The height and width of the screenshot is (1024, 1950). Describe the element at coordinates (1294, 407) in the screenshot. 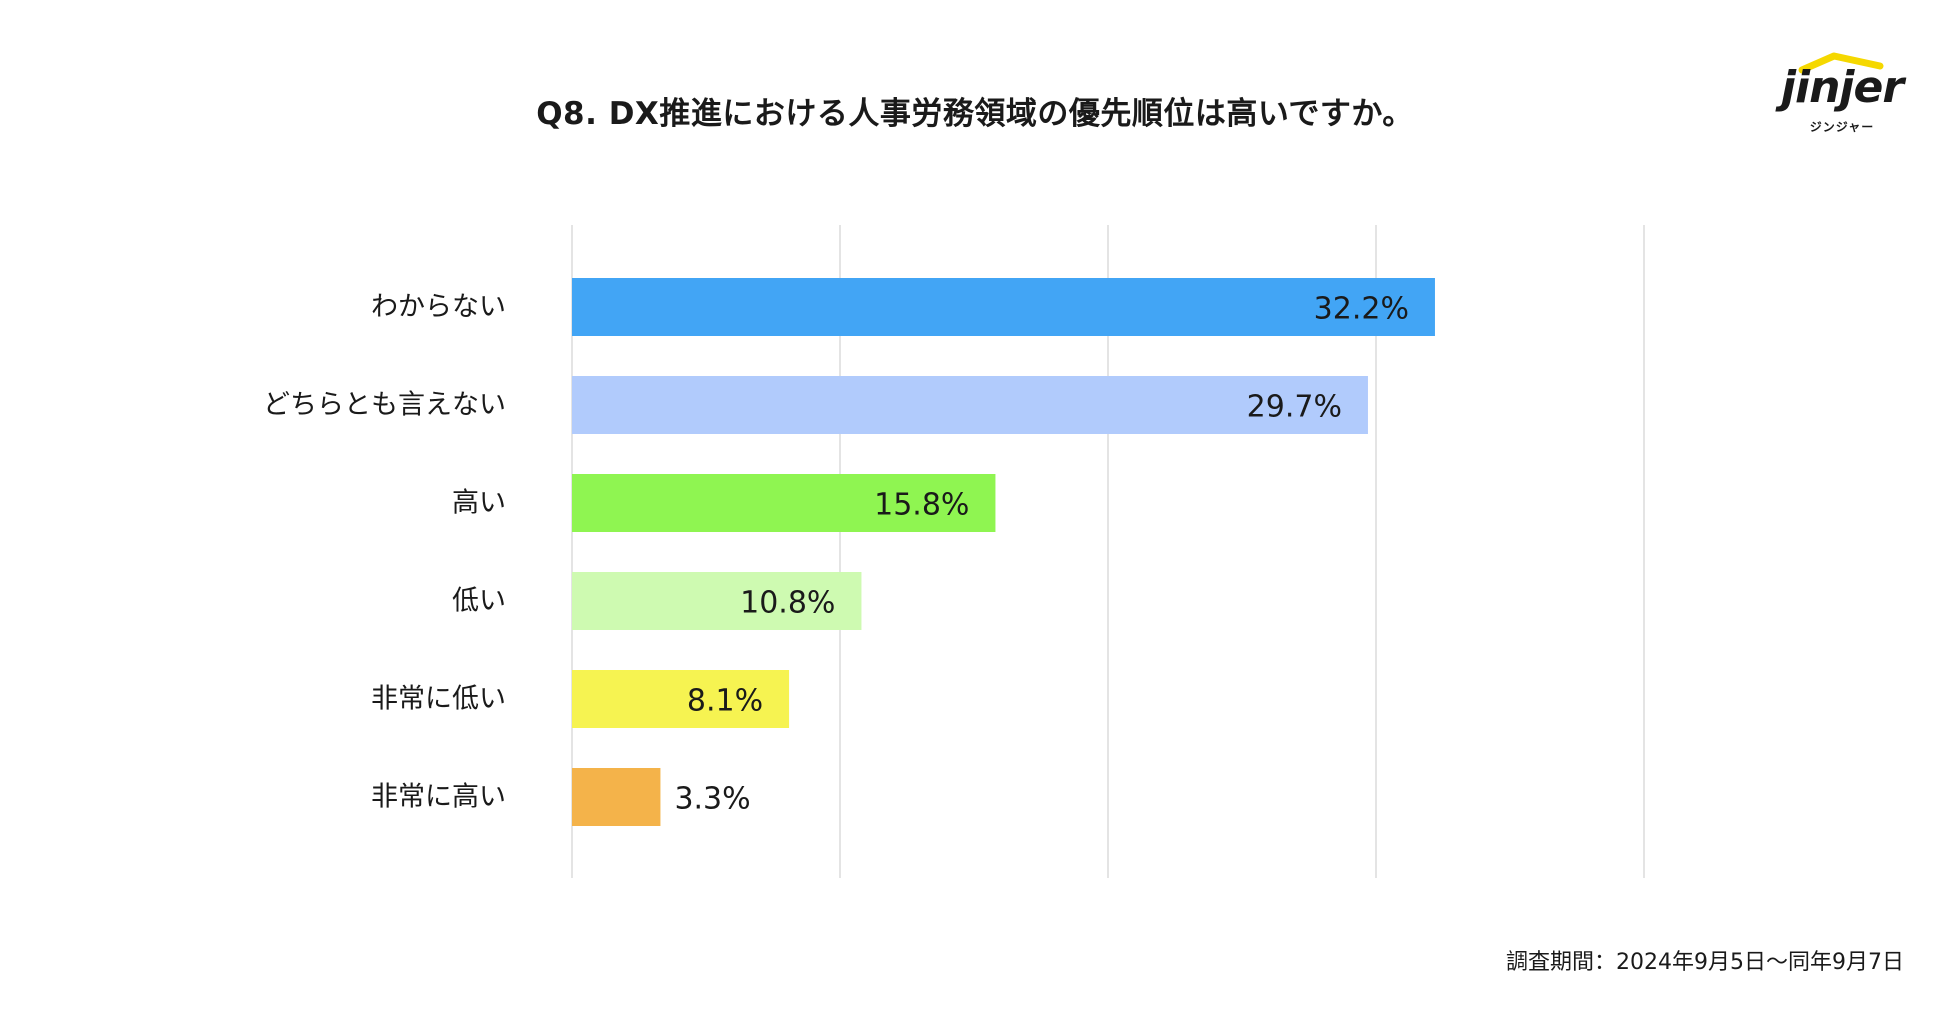

I see `value-label-1: 29.7%` at that location.